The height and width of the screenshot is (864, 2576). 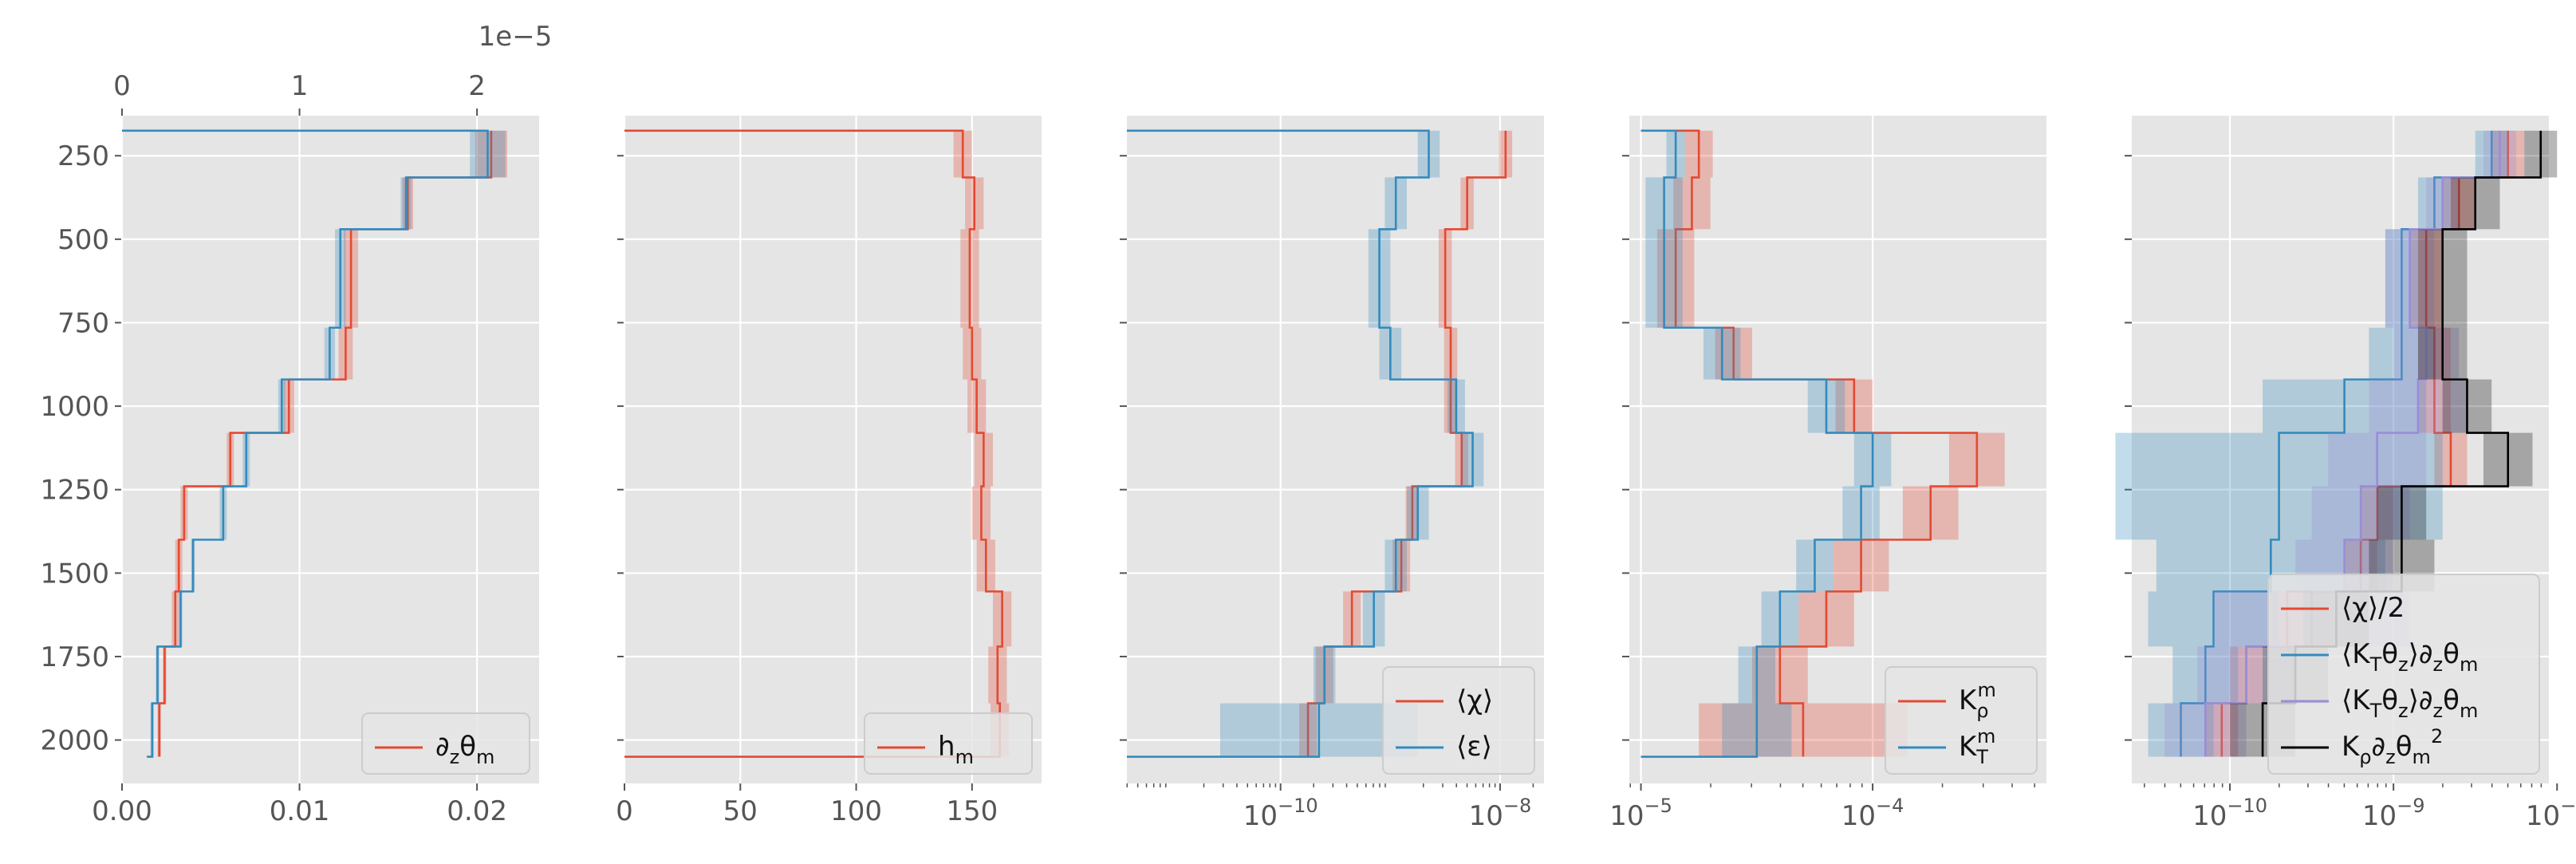 I want to click on y-tick-label: 1000, so click(x=74, y=407).